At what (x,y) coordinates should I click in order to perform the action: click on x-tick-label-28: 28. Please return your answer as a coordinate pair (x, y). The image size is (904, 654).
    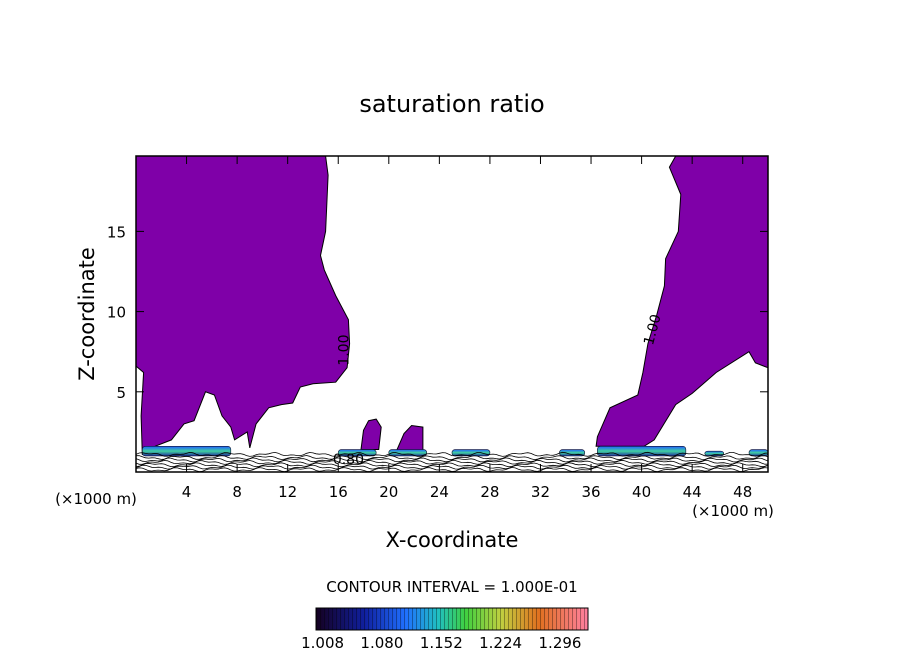
    Looking at the image, I should click on (489, 492).